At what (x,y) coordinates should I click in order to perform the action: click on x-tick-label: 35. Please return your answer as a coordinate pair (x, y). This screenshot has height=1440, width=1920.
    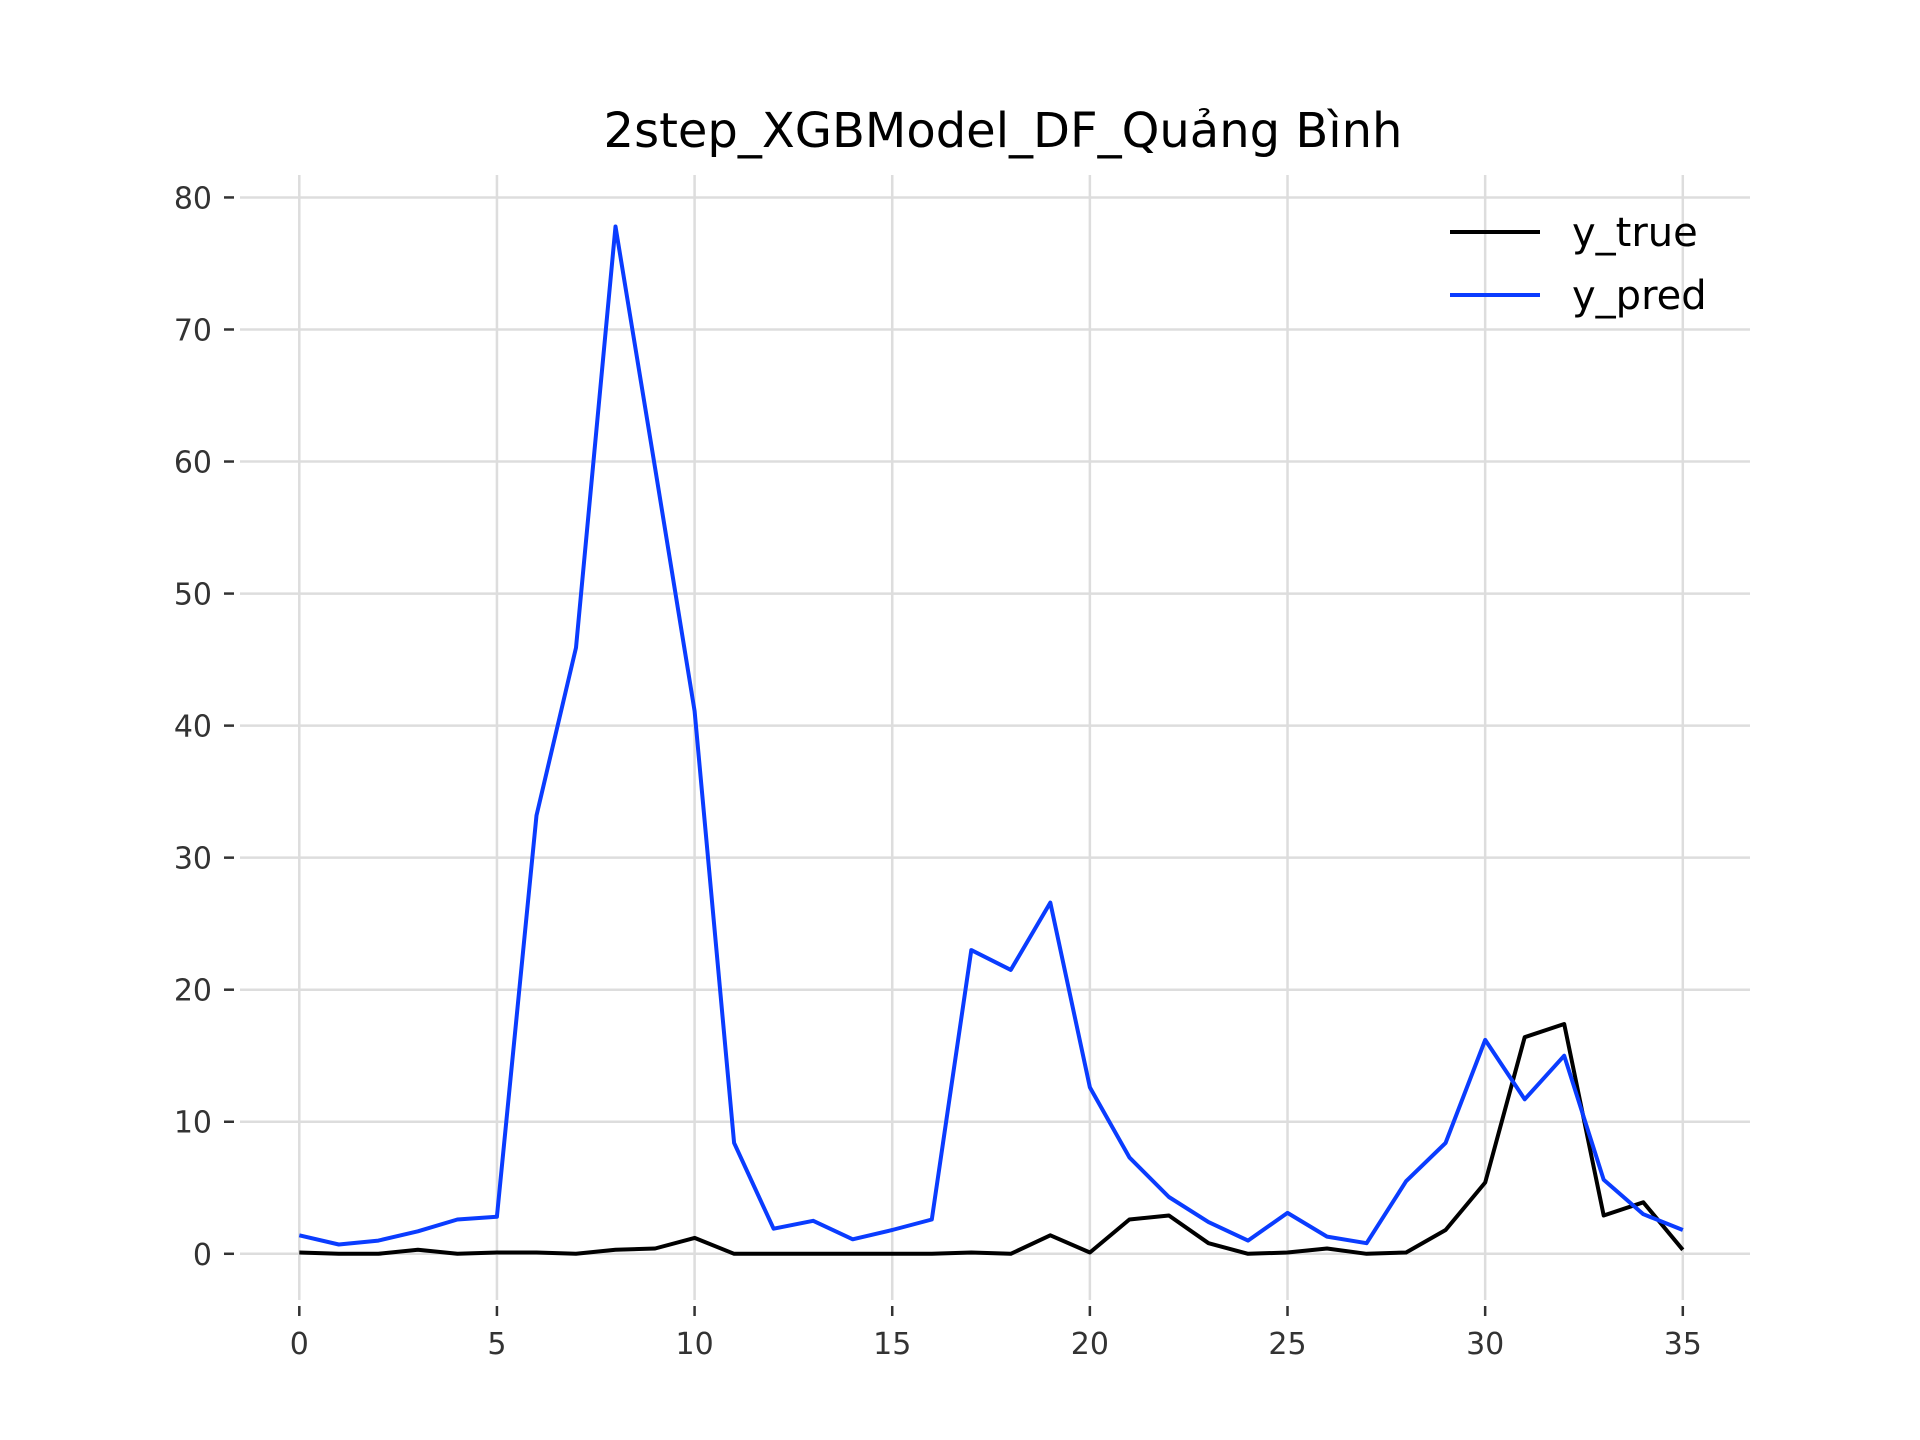
    Looking at the image, I should click on (1683, 1344).